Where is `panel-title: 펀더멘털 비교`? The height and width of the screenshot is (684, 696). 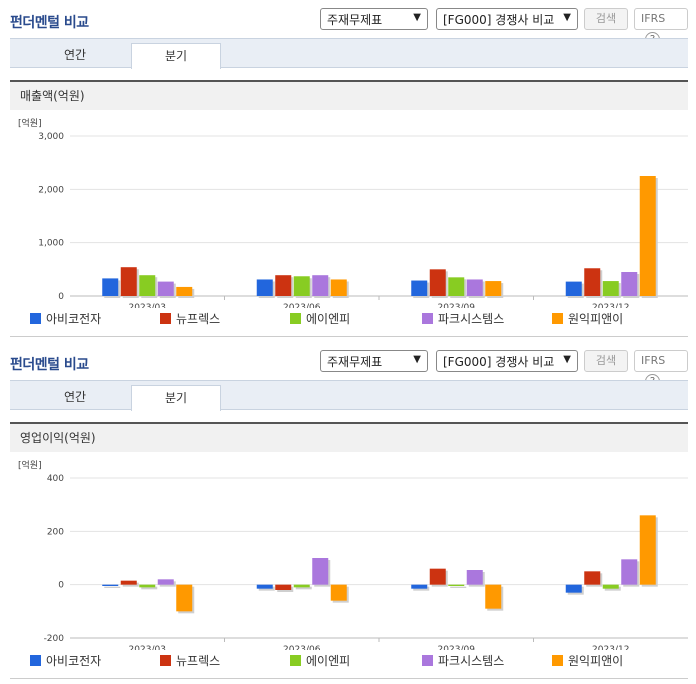 panel-title: 펀더멘털 비교 is located at coordinates (49, 23).